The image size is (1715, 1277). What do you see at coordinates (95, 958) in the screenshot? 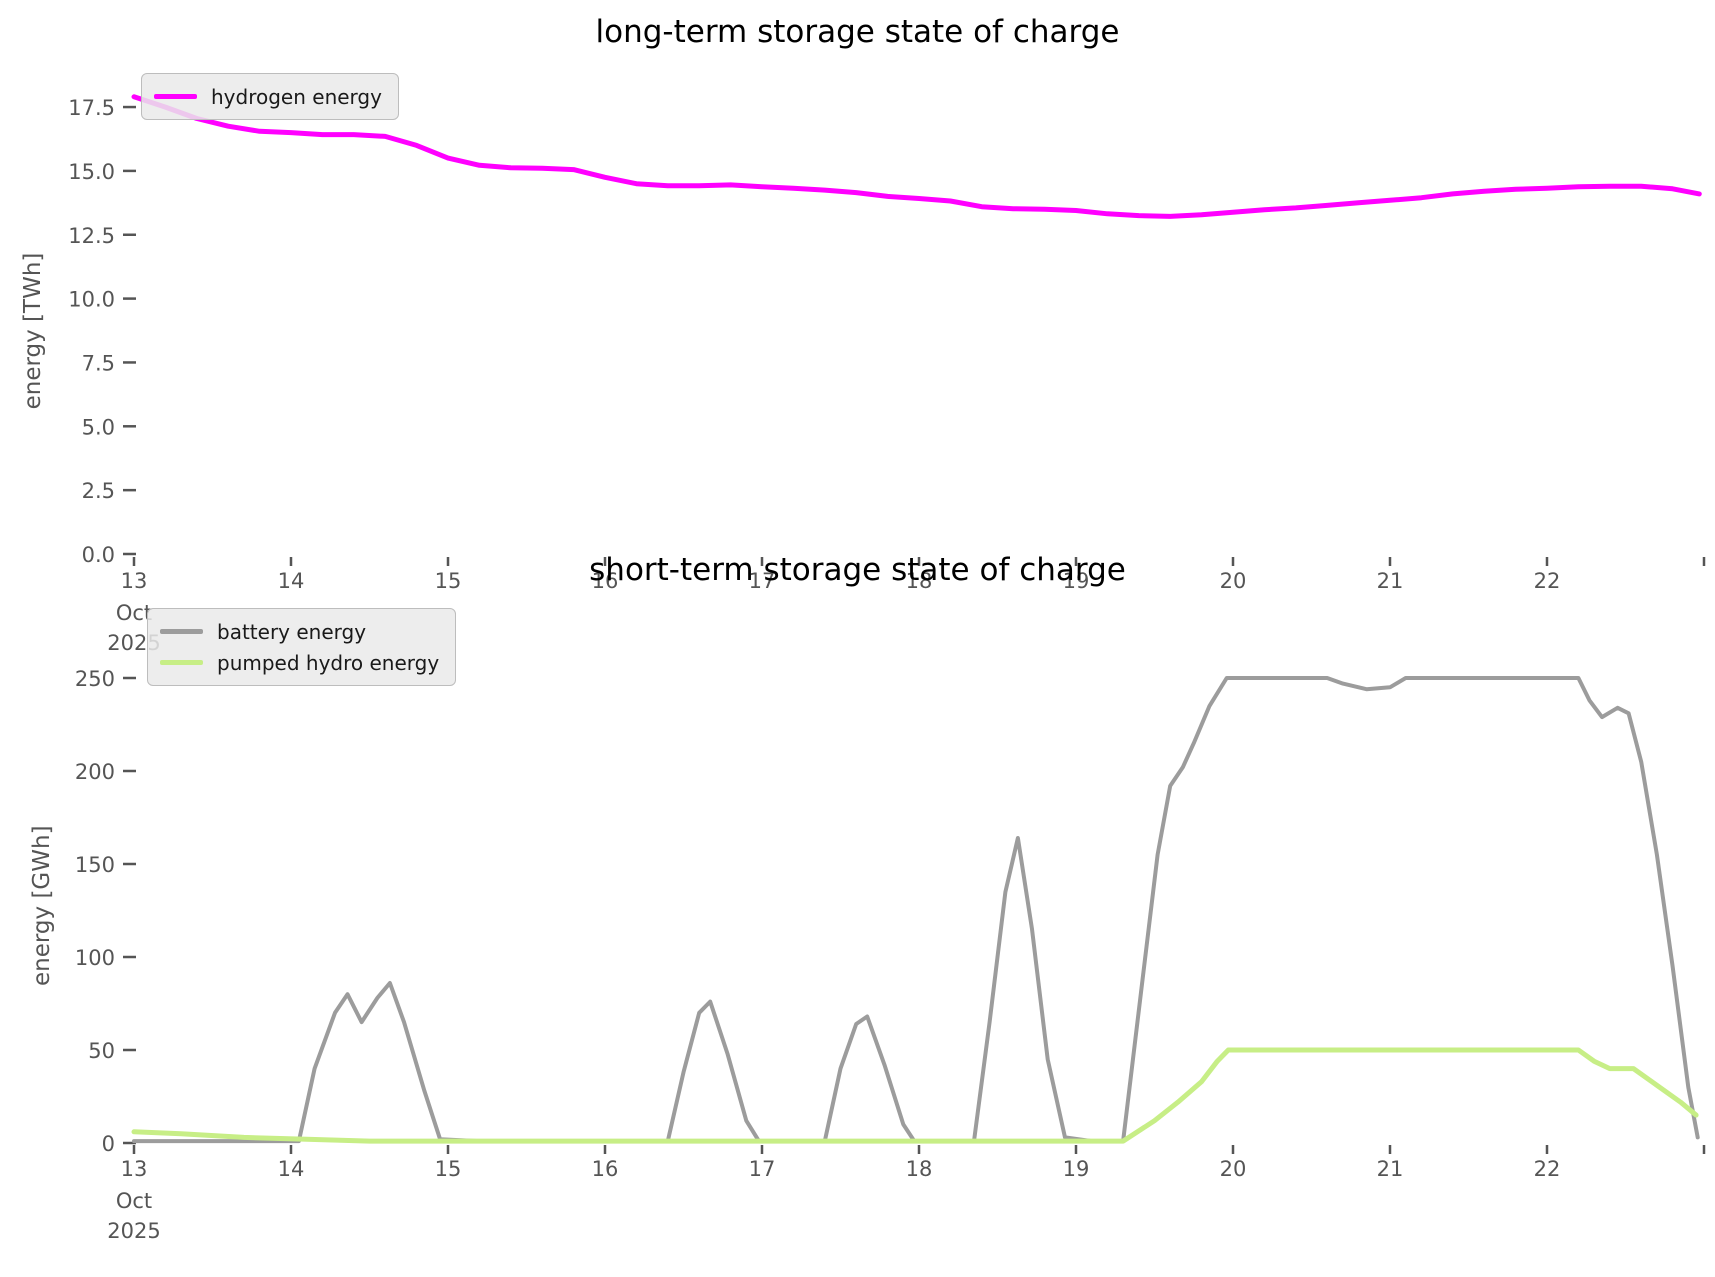
I see `y-tick-label: 100` at bounding box center [95, 958].